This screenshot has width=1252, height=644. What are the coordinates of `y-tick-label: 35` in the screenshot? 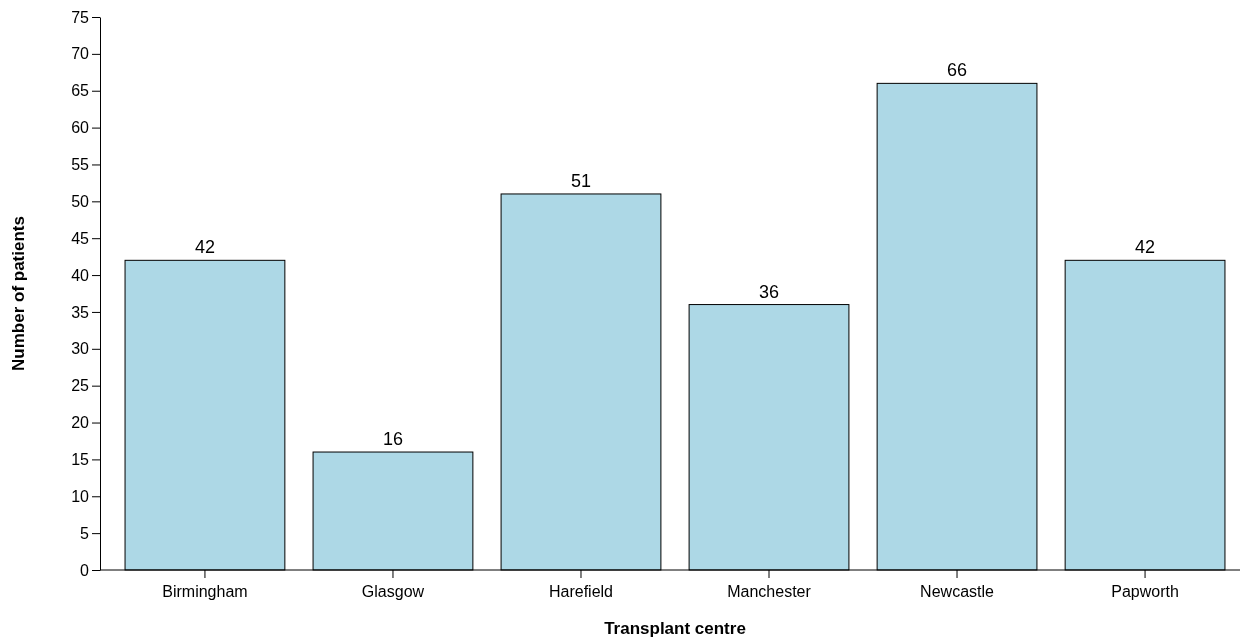 It's located at (80, 312).